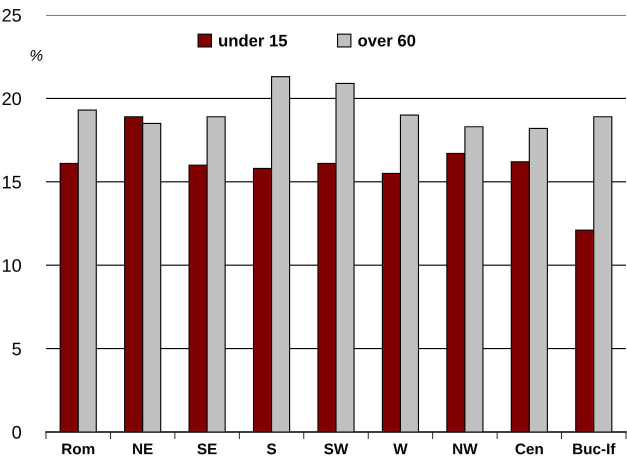 The height and width of the screenshot is (471, 627). Describe the element at coordinates (11, 99) in the screenshot. I see `y-tick-label: 20` at that location.